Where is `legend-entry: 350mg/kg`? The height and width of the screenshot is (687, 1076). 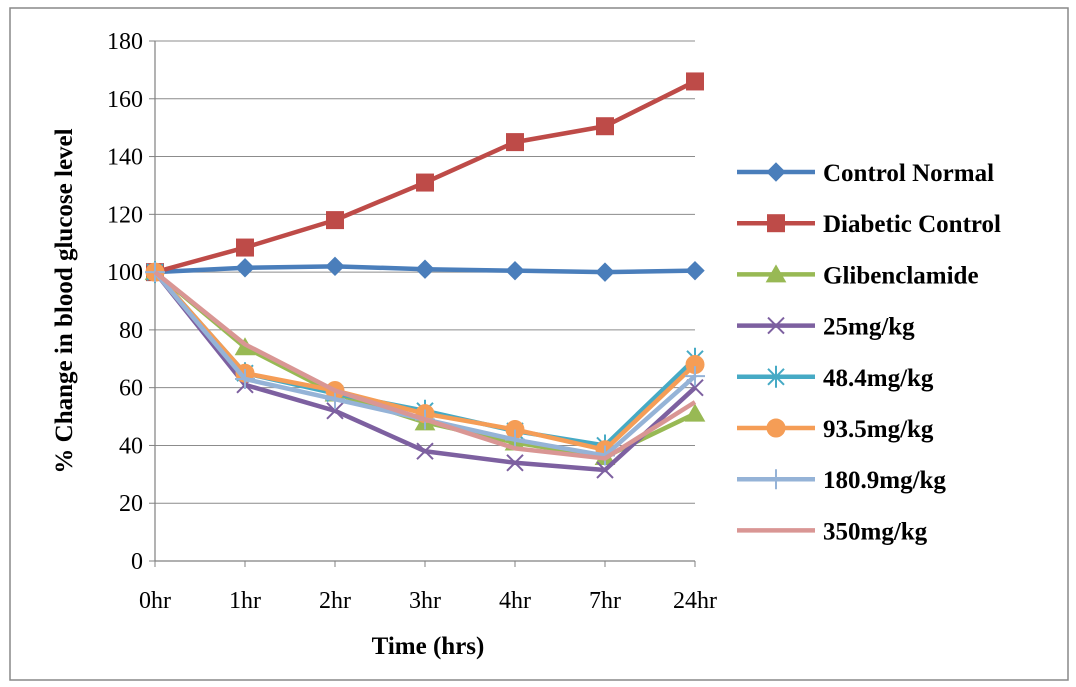 legend-entry: 350mg/kg is located at coordinates (832, 531).